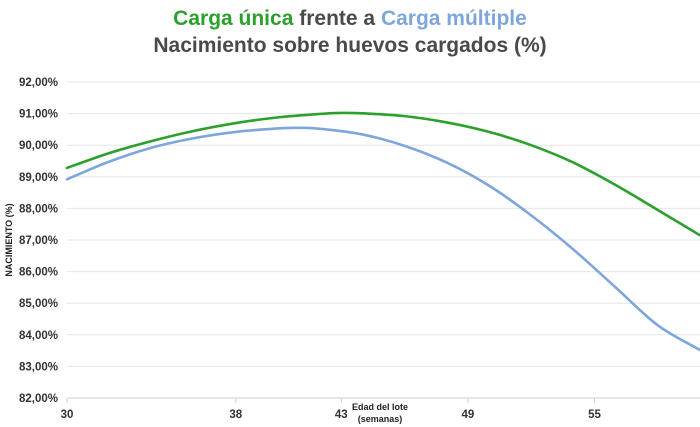  Describe the element at coordinates (67, 415) in the screenshot. I see `x-tick-label: 30` at that location.